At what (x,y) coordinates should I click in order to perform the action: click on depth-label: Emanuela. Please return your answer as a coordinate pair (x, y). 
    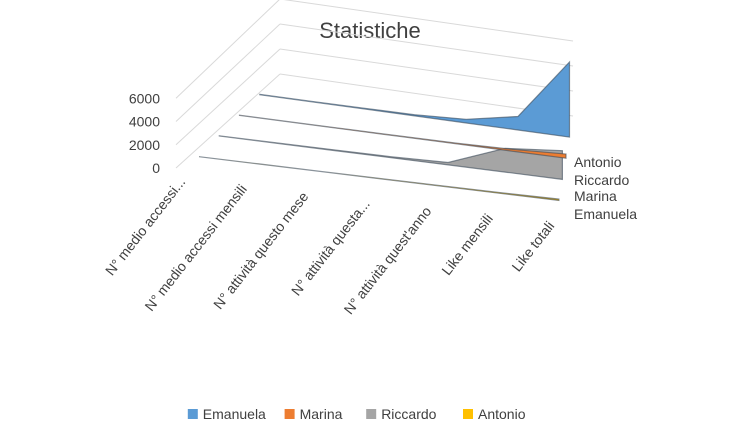
    Looking at the image, I should click on (605, 214).